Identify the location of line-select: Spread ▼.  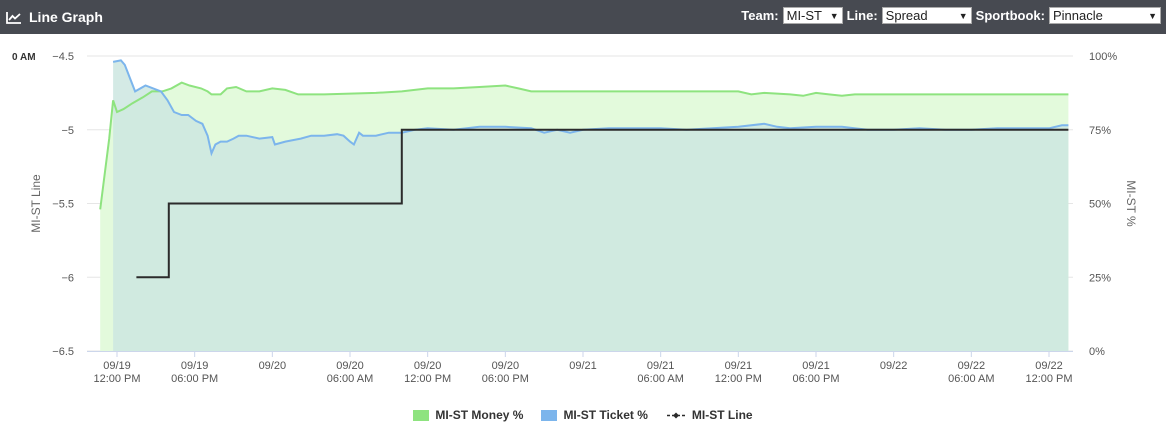
(926, 15).